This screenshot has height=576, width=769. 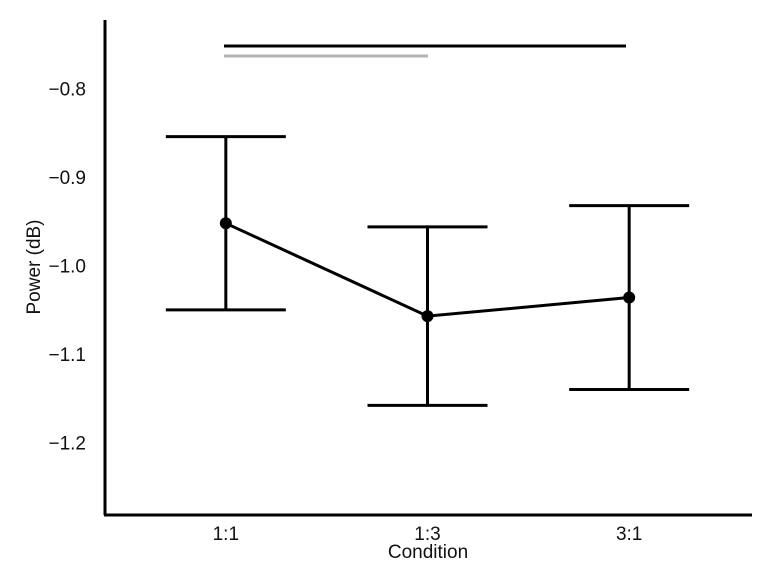 What do you see at coordinates (629, 534) in the screenshot?
I see `x-tick-label: 3:1` at bounding box center [629, 534].